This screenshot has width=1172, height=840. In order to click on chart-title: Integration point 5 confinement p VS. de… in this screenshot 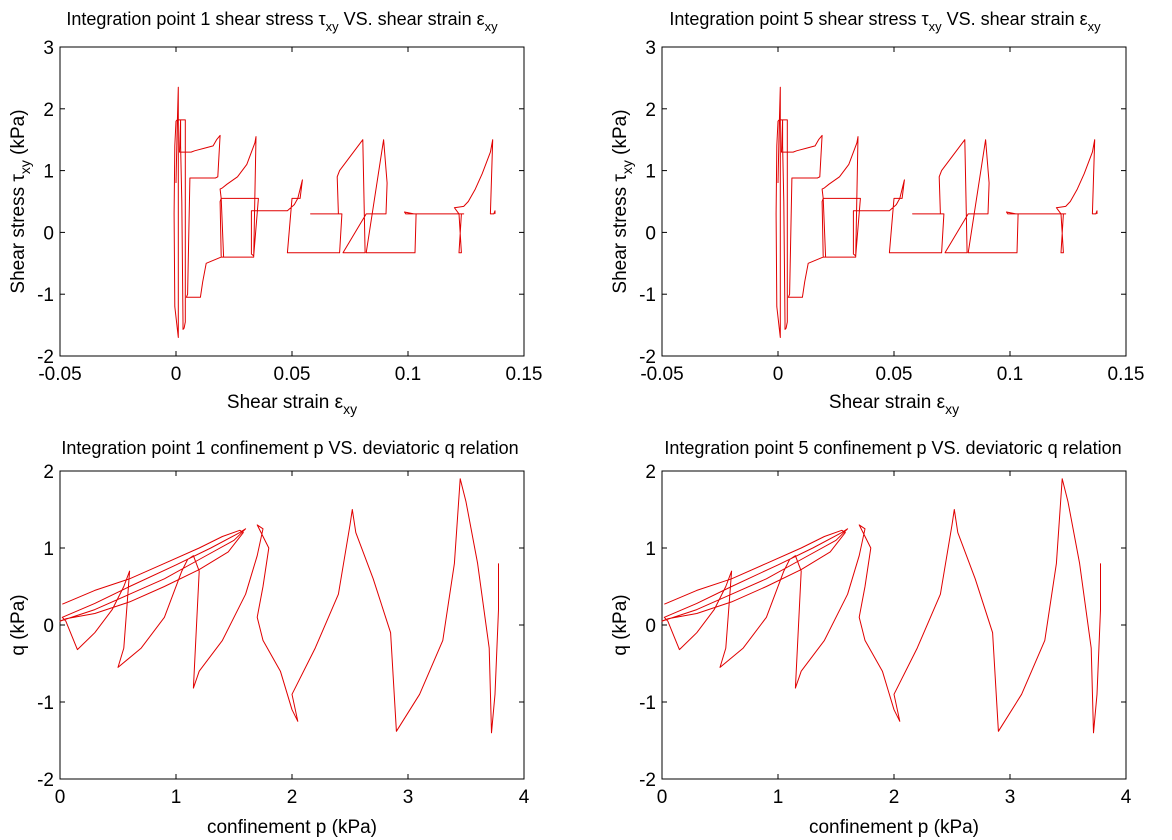, I will do `click(892, 448)`.